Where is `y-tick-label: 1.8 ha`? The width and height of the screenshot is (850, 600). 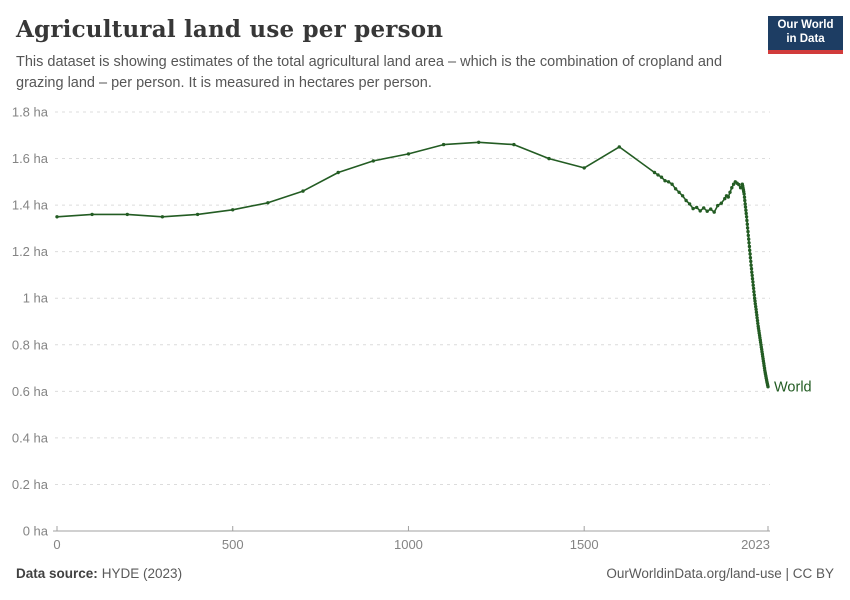
y-tick-label: 1.8 ha is located at coordinates (30, 112).